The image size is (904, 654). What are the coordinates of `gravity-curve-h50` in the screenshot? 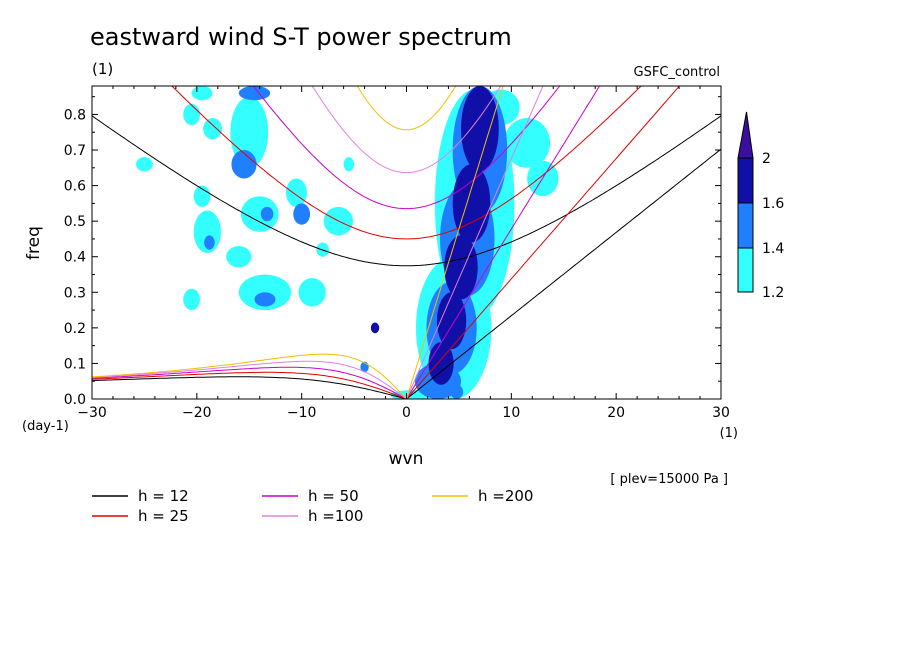 It's located at (406, 148).